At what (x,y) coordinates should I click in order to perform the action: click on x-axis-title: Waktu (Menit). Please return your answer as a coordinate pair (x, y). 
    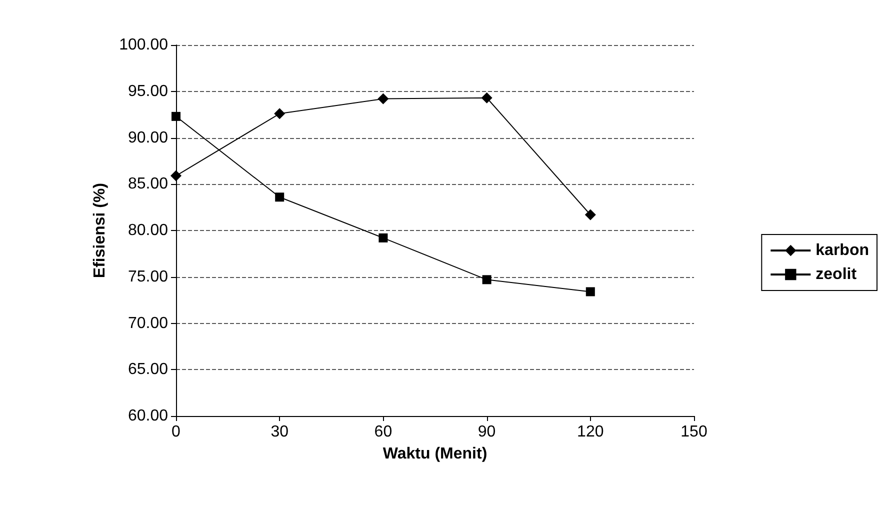
    Looking at the image, I should click on (435, 454).